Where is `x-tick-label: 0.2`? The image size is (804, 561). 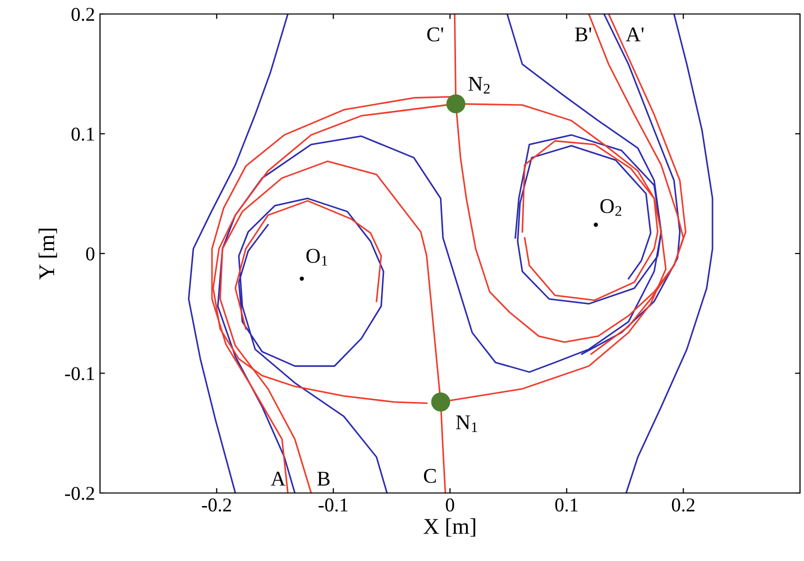
x-tick-label: 0.2 is located at coordinates (683, 505).